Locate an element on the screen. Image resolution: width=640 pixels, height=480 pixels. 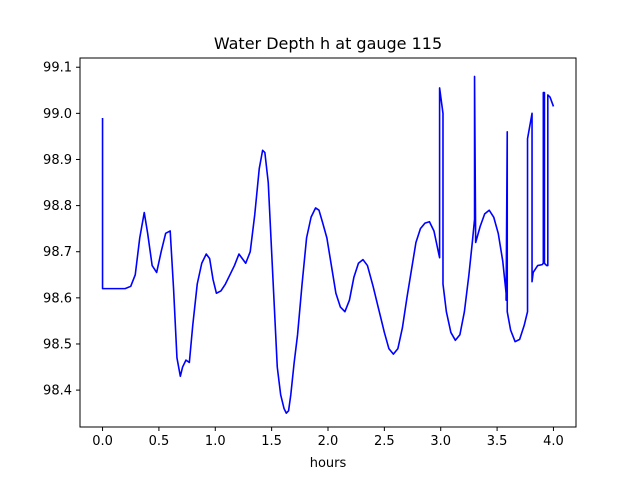
x-tick-label: 0.5 is located at coordinates (159, 441).